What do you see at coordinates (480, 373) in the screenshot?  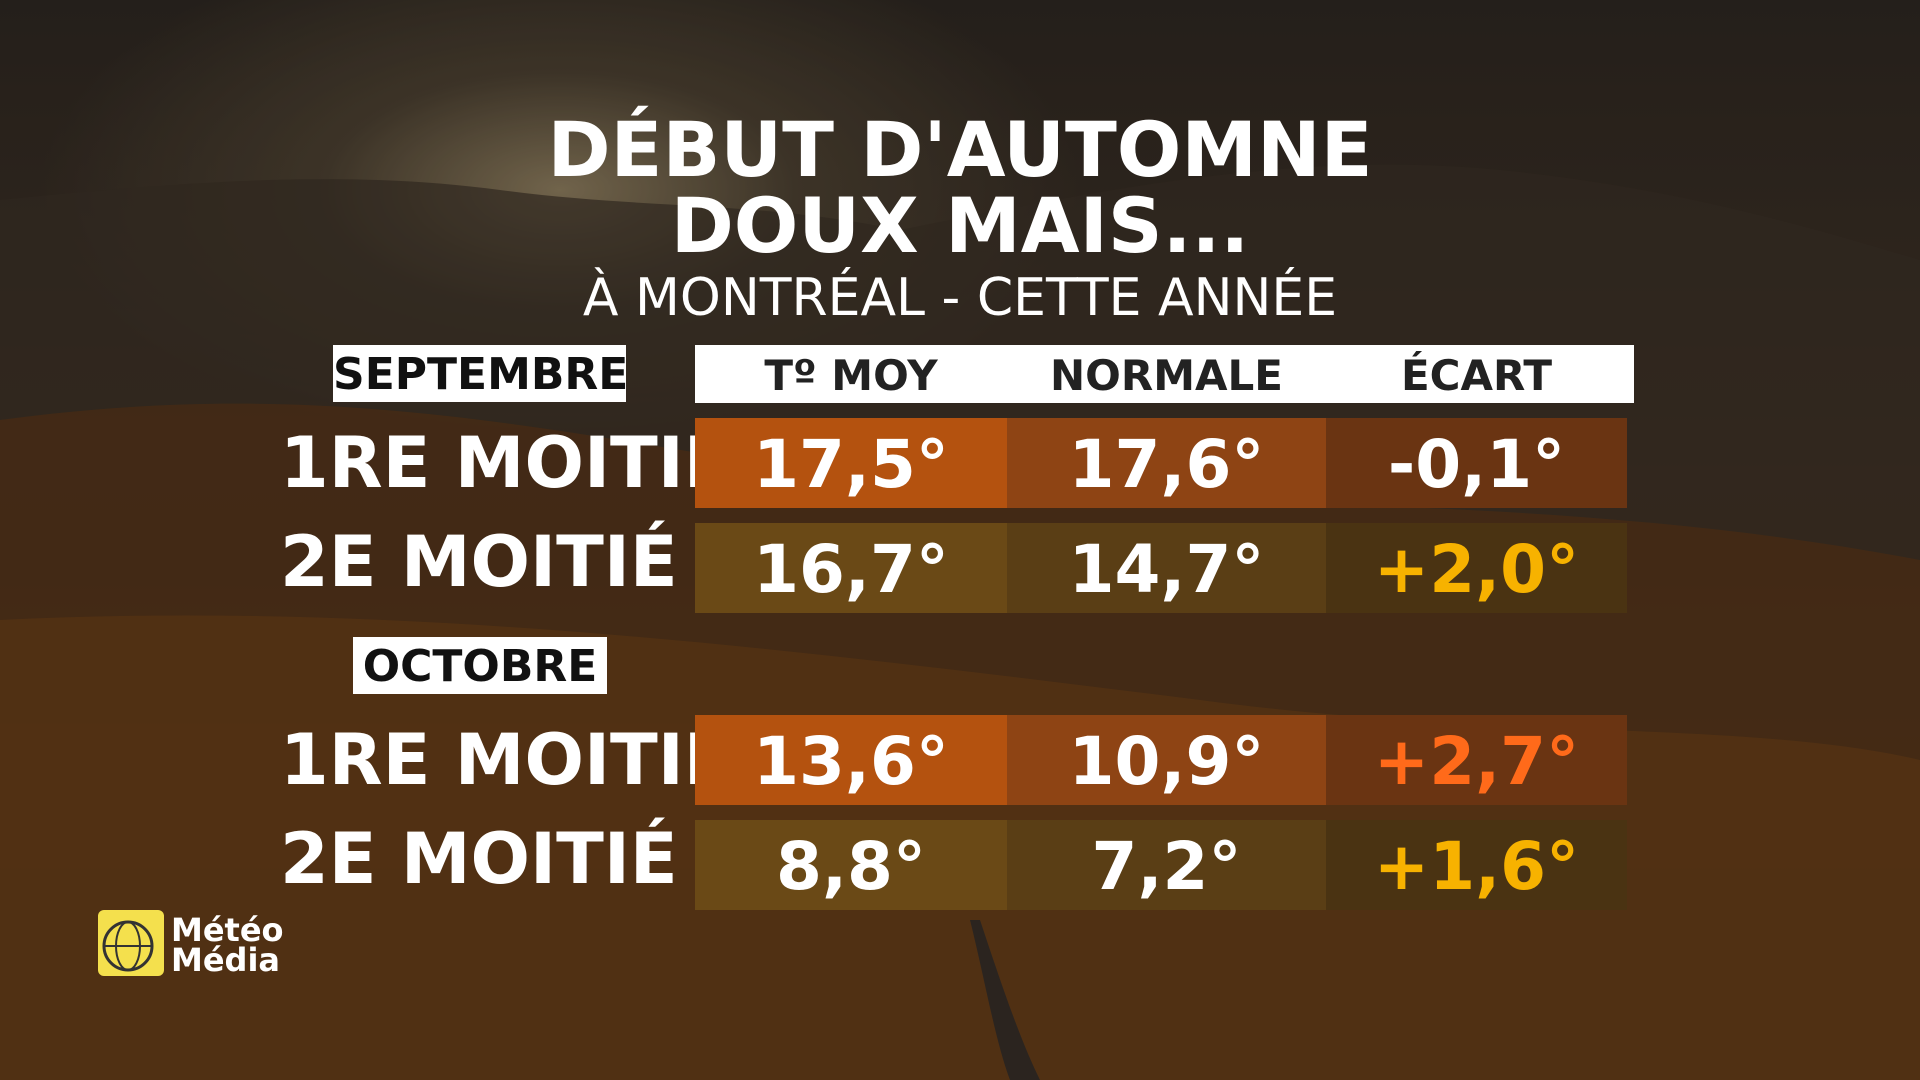 I see `section-label: SEPTEMBRE` at bounding box center [480, 373].